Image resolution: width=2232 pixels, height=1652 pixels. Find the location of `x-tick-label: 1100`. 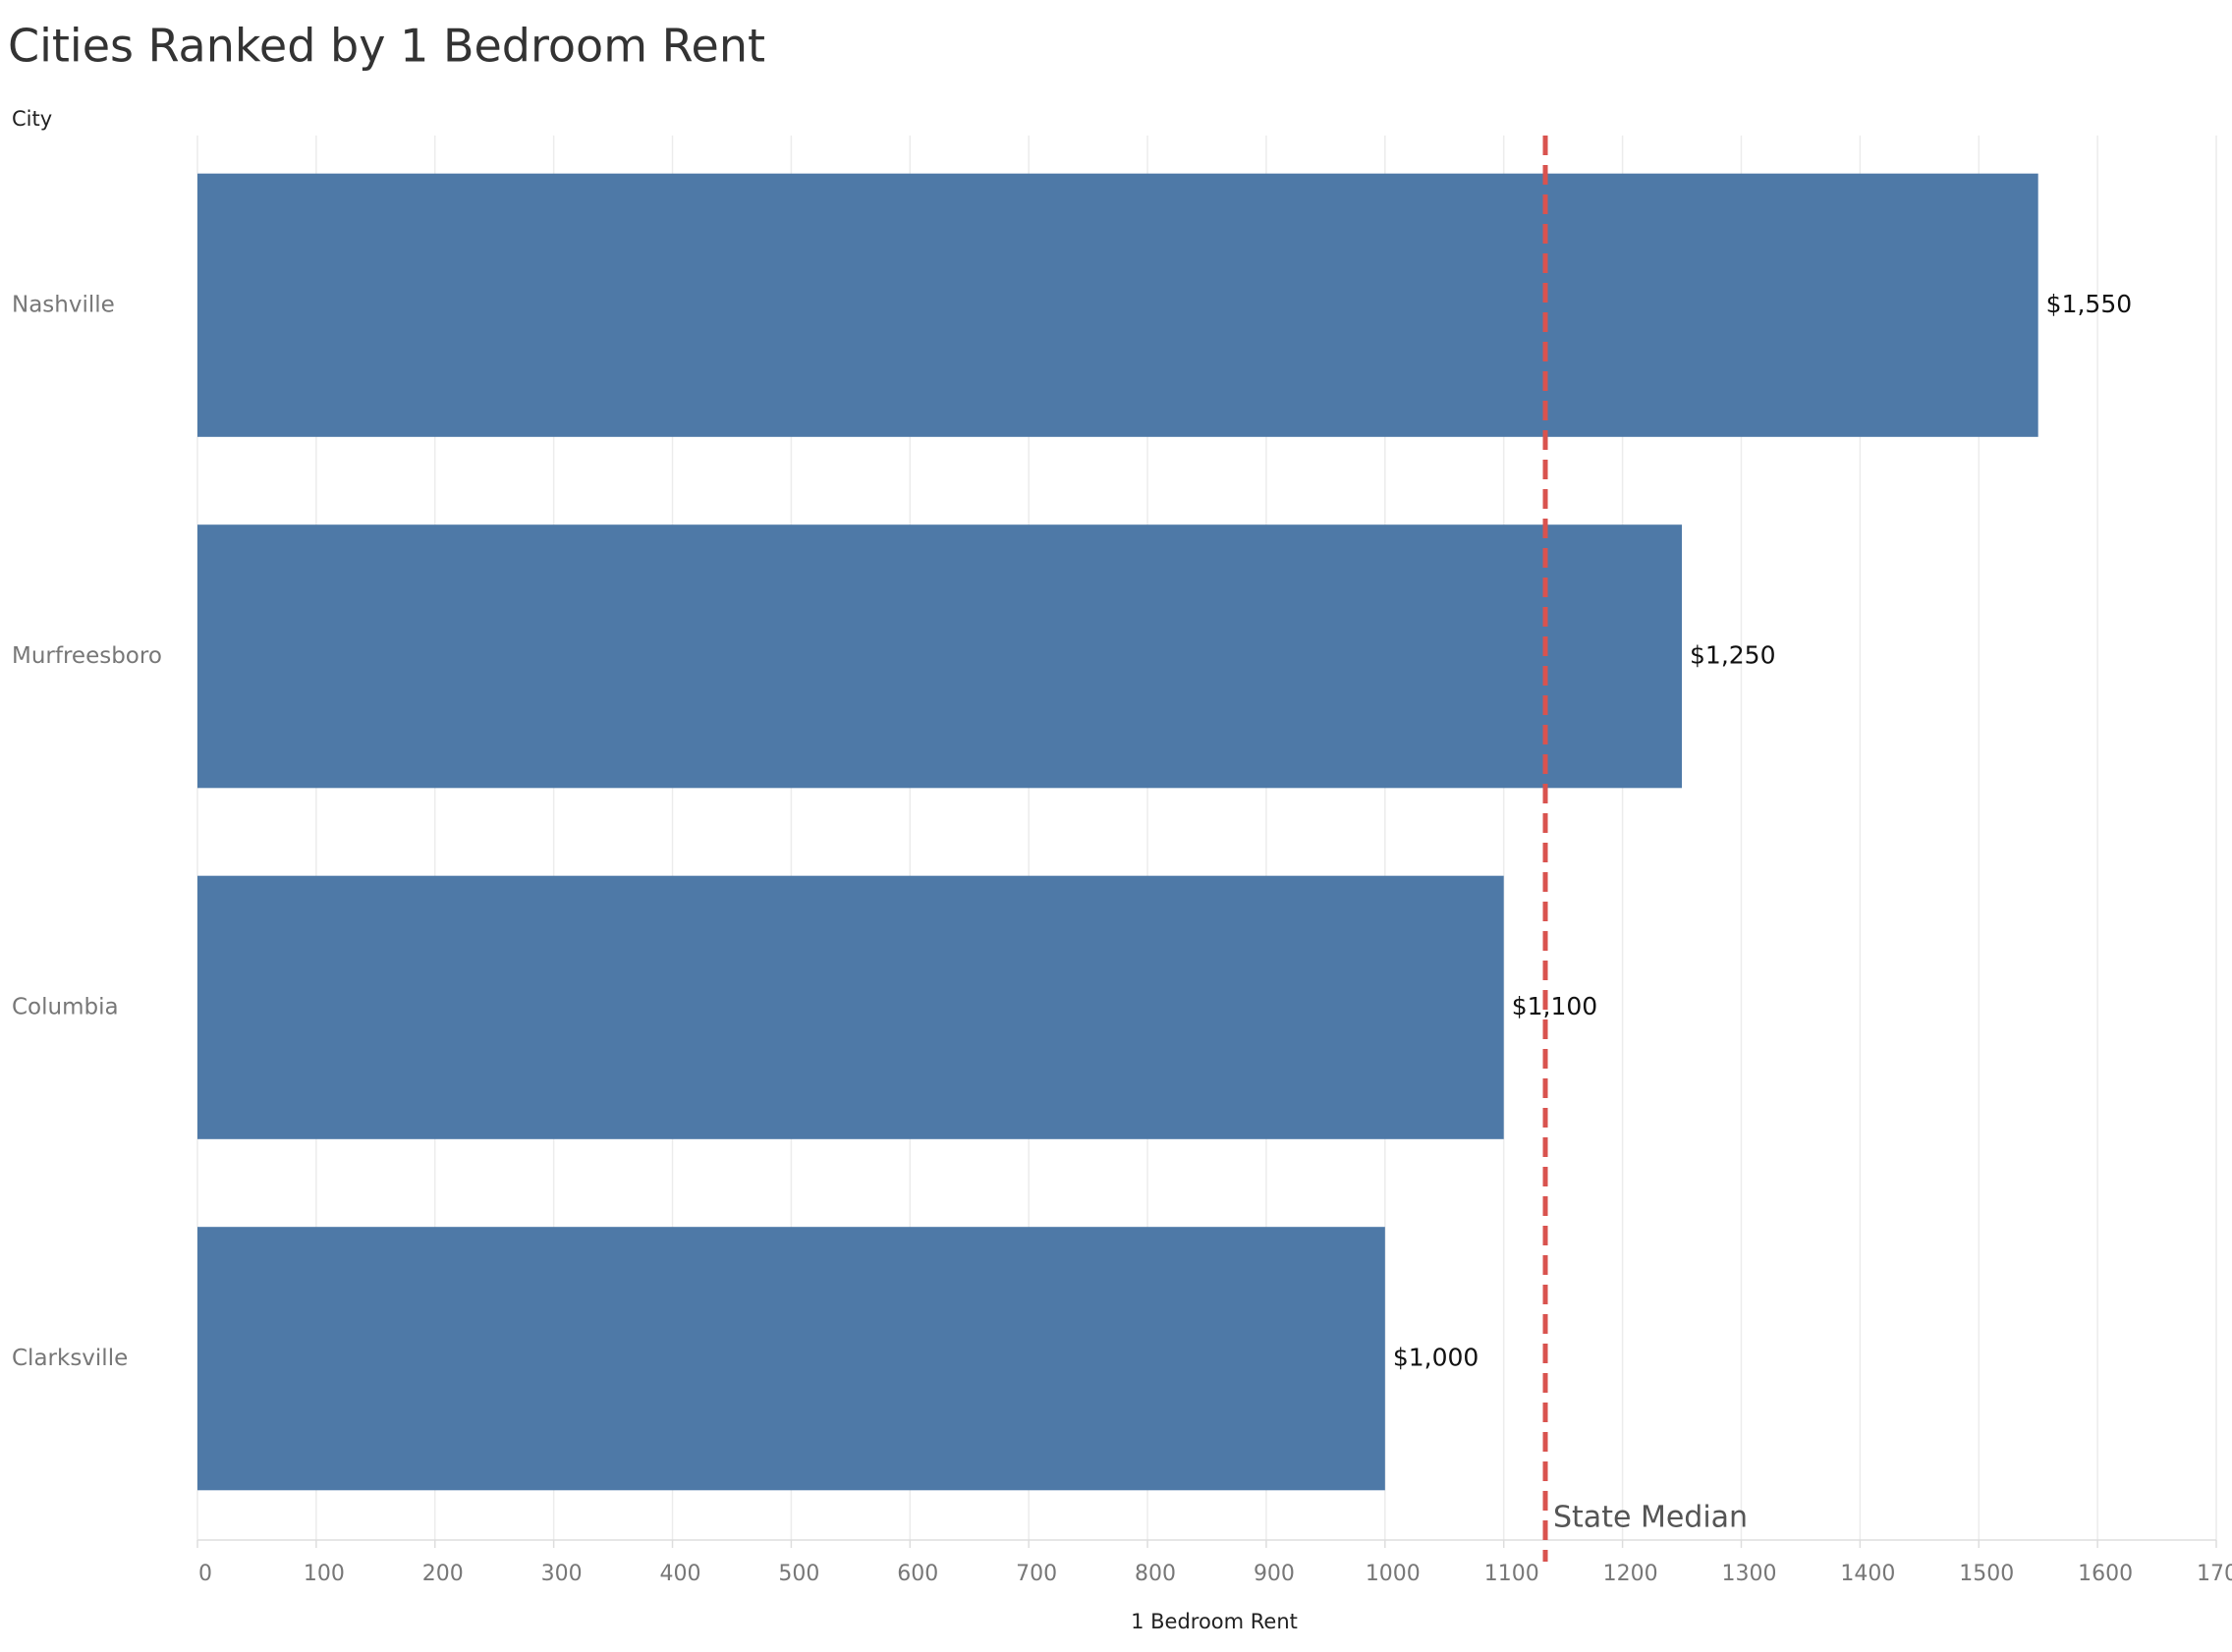

x-tick-label: 1100 is located at coordinates (1511, 1574).